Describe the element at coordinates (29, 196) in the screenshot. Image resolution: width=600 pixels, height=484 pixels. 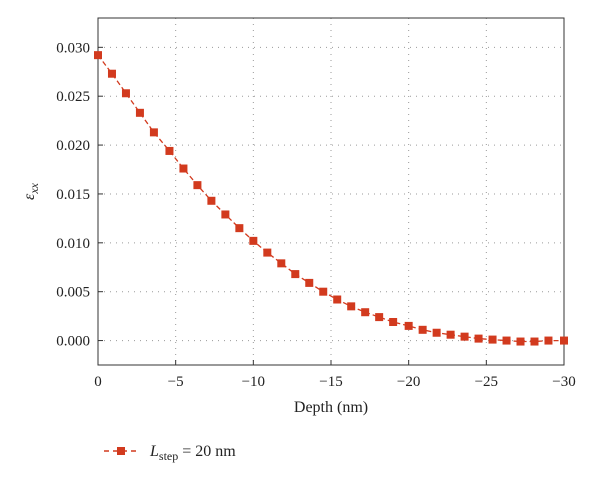
I see `y-axis-label-main: ε` at that location.